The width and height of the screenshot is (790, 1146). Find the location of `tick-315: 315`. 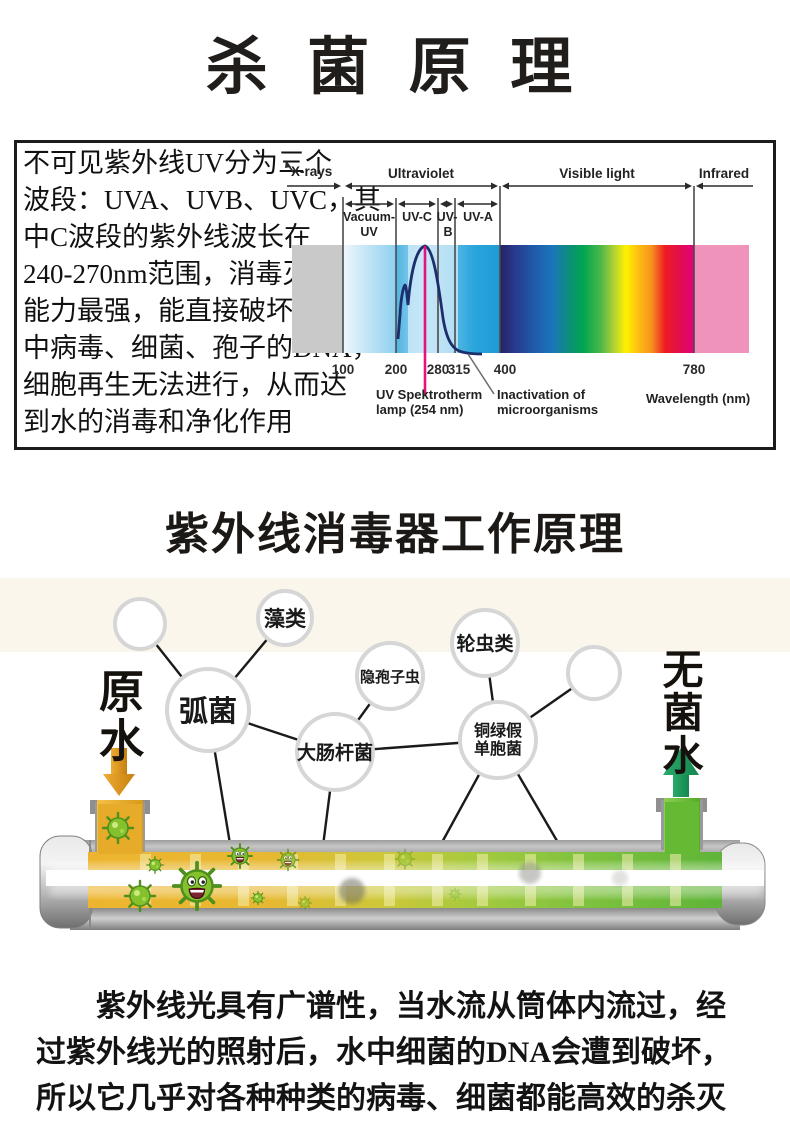

tick-315: 315 is located at coordinates (459, 369).